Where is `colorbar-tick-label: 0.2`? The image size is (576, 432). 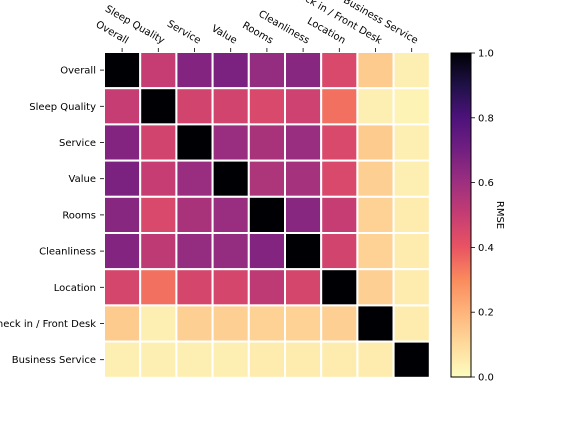
colorbar-tick-label: 0.2 is located at coordinates (486, 313).